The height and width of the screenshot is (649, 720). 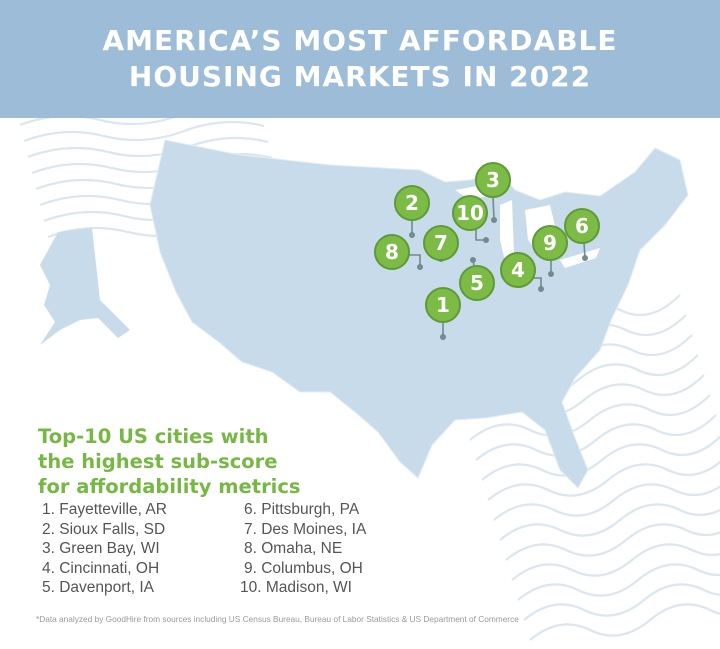 I want to click on list-heading-line: for affordability metrics, so click(x=169, y=486).